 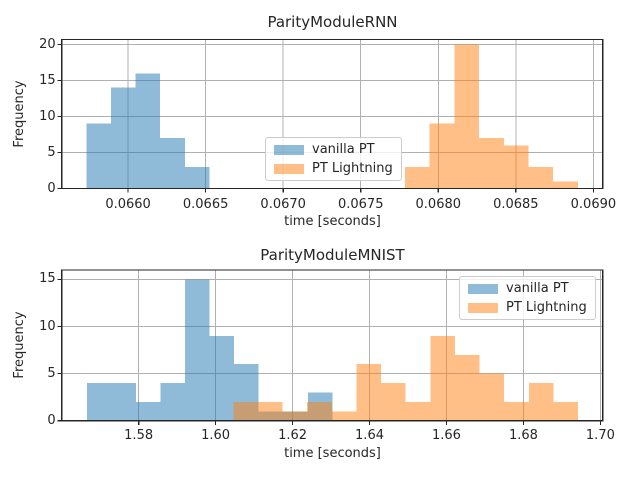 What do you see at coordinates (332, 22) in the screenshot?
I see `chart-title-rnn: ParityModuleRNN` at bounding box center [332, 22].